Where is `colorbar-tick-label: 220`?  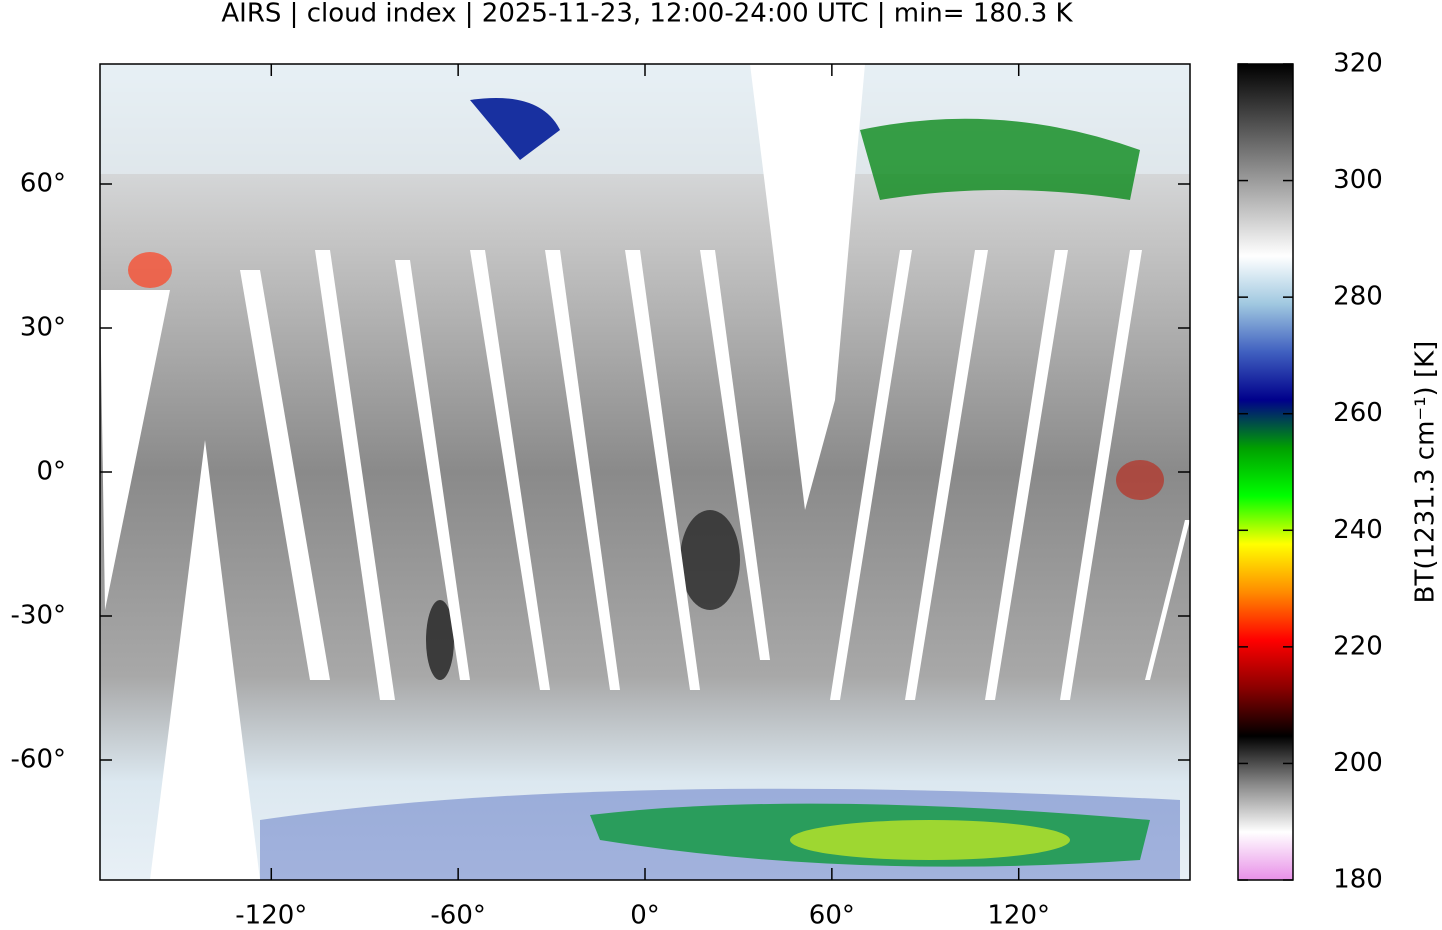 colorbar-tick-label: 220 is located at coordinates (1358, 646).